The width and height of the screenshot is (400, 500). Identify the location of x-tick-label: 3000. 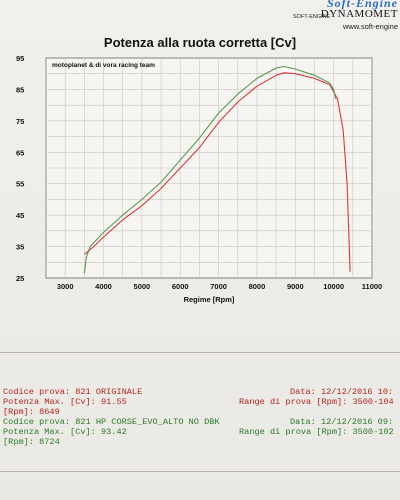
(65, 286).